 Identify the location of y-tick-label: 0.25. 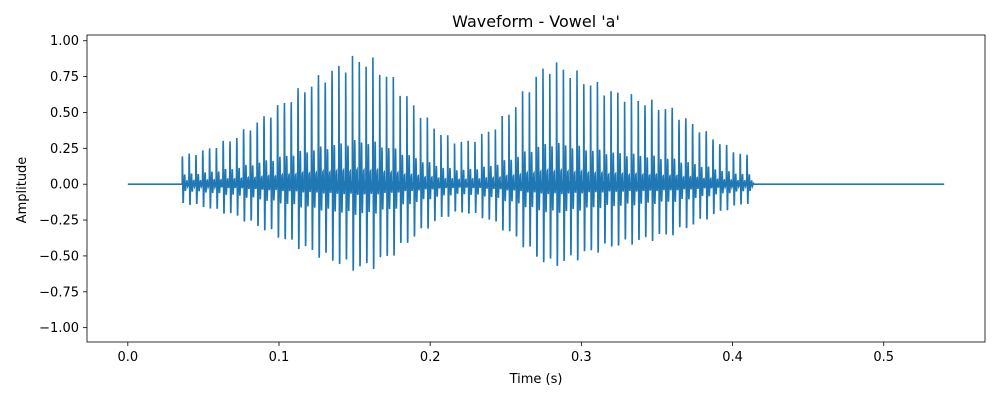
(64, 149).